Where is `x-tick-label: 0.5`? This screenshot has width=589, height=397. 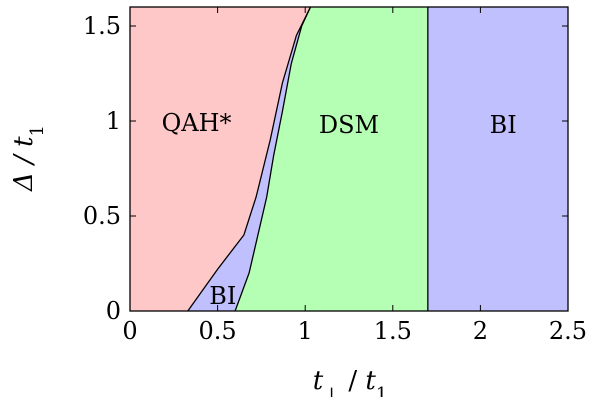 x-tick-label: 0.5 is located at coordinates (218, 331).